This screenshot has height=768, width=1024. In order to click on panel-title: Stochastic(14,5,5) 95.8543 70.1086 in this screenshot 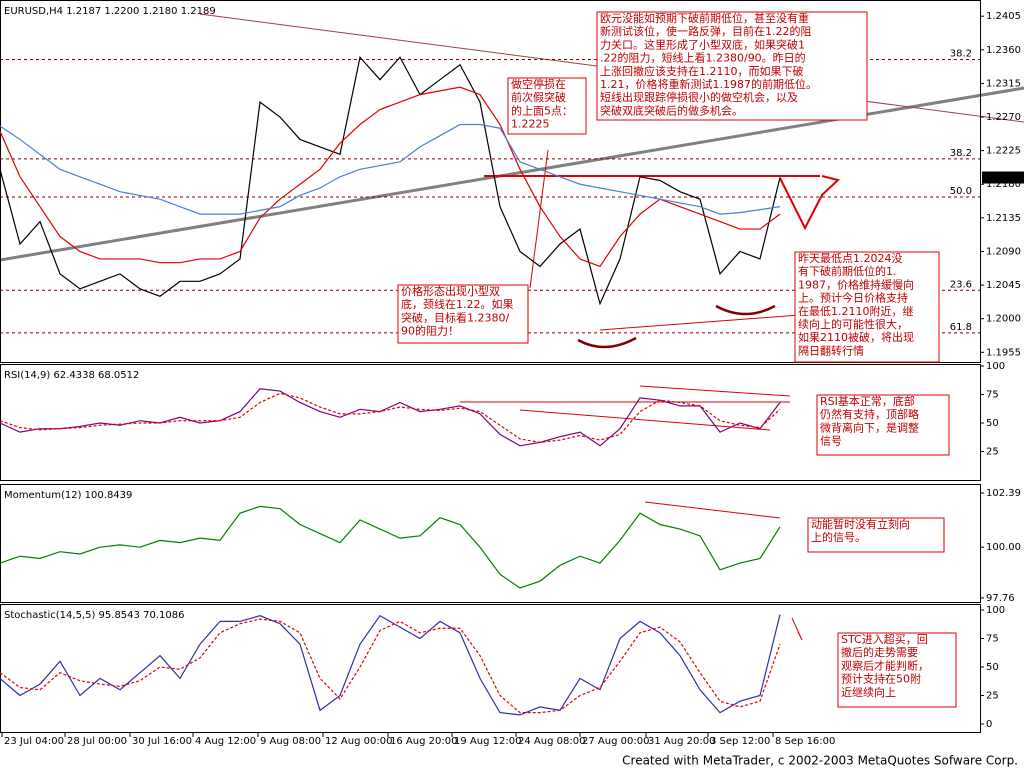, I will do `click(94, 615)`.